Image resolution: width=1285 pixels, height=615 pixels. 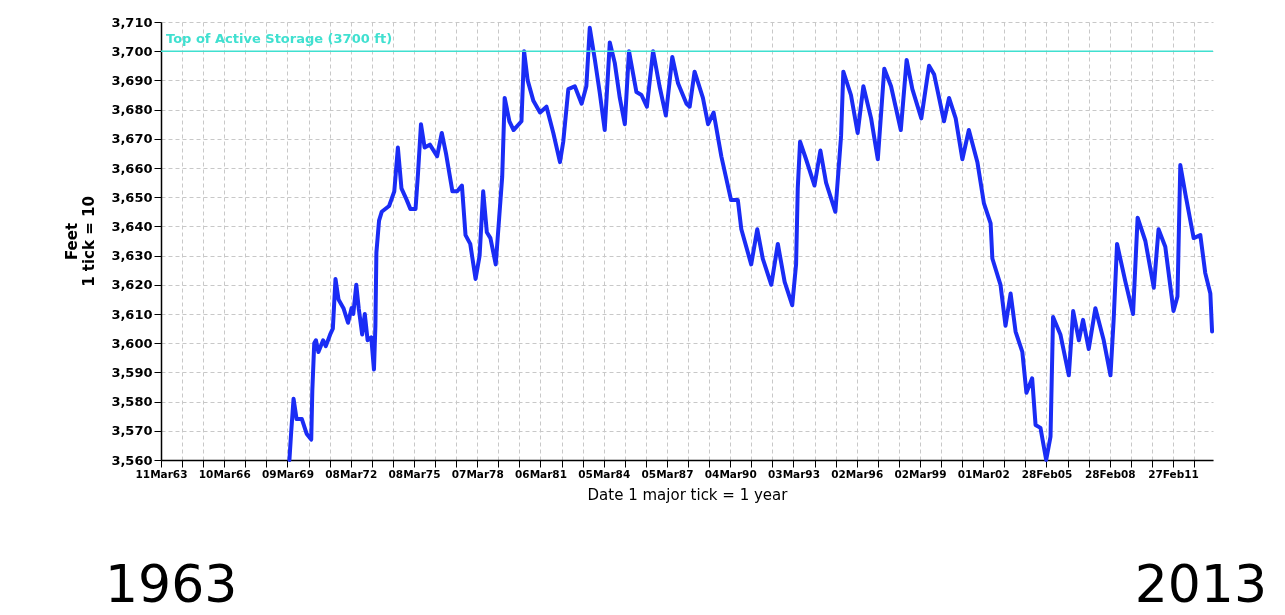 What do you see at coordinates (983, 473) in the screenshot?
I see `x-tick-label: 01Mar02` at bounding box center [983, 473].